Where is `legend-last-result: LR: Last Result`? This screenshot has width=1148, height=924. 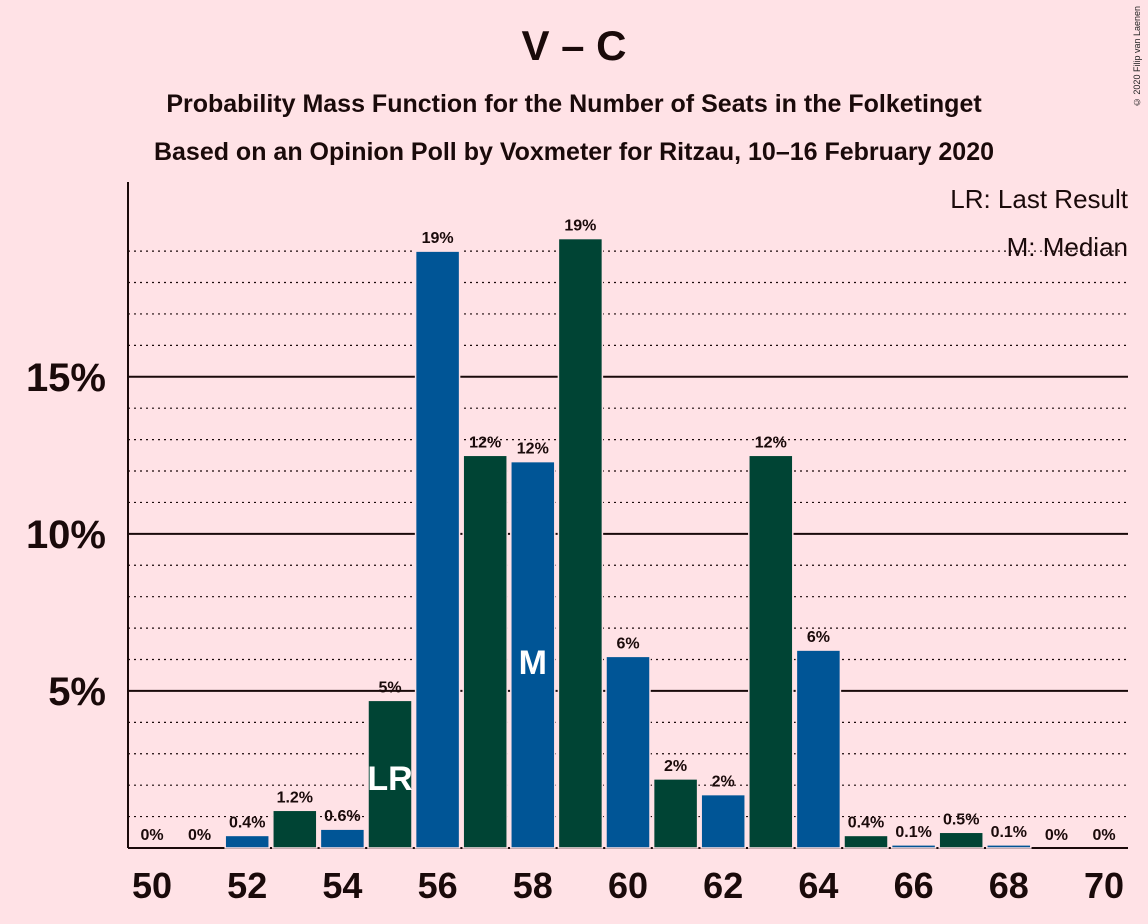
legend-last-result: LR: Last Result is located at coordinates (1039, 199).